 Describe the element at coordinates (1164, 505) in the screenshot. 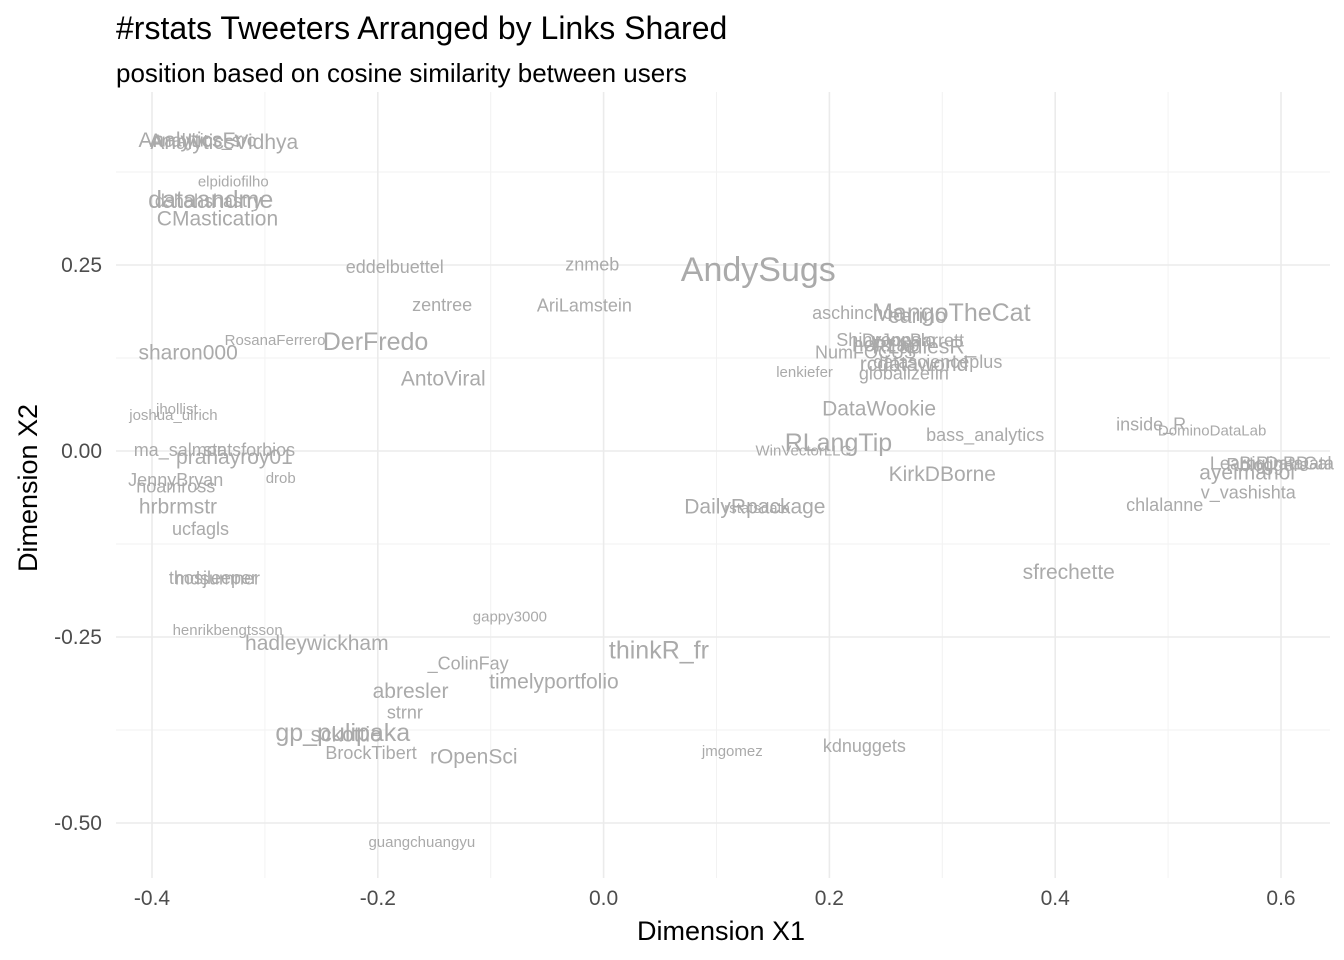

I see `point-label: chlalanne` at that location.